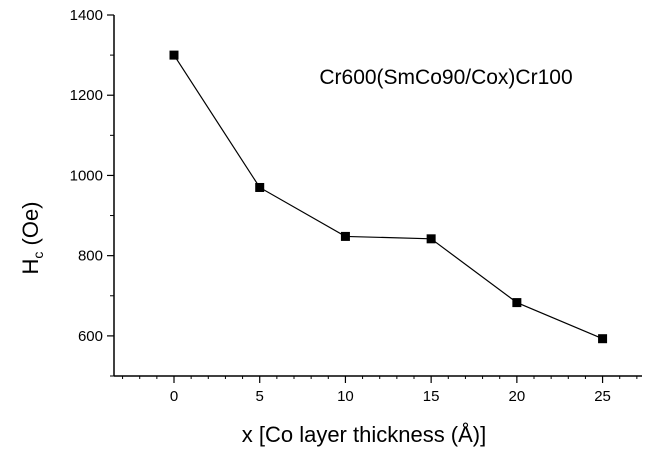 Image resolution: width=646 pixels, height=453 pixels. Describe the element at coordinates (92, 192) in the screenshot. I see `y-ticks: 600 800 1000 1200 1400` at that location.